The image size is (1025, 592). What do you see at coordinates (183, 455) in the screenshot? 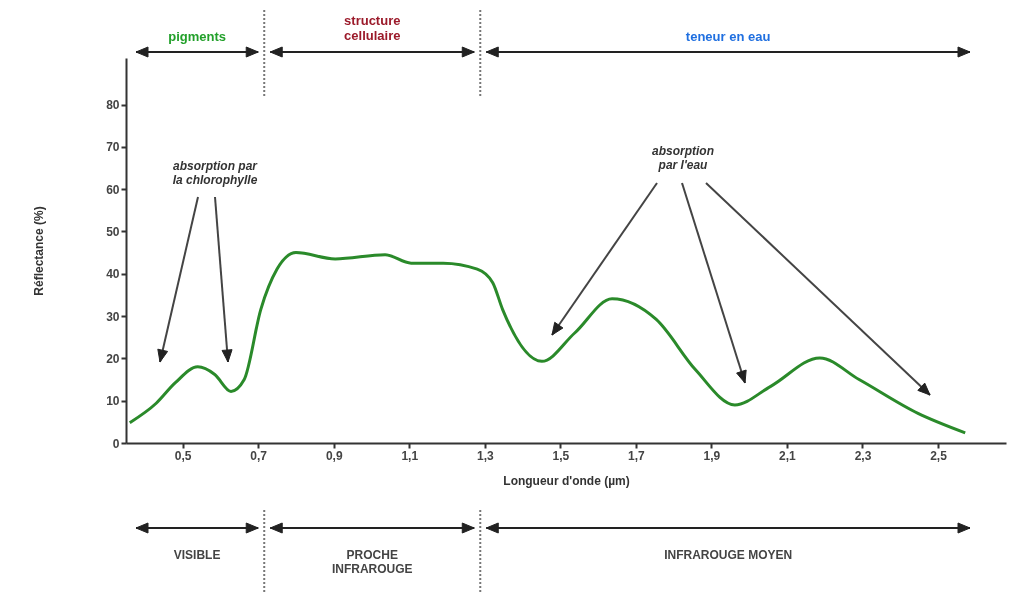
I see `x-tick-label: 0,5` at bounding box center [183, 455].